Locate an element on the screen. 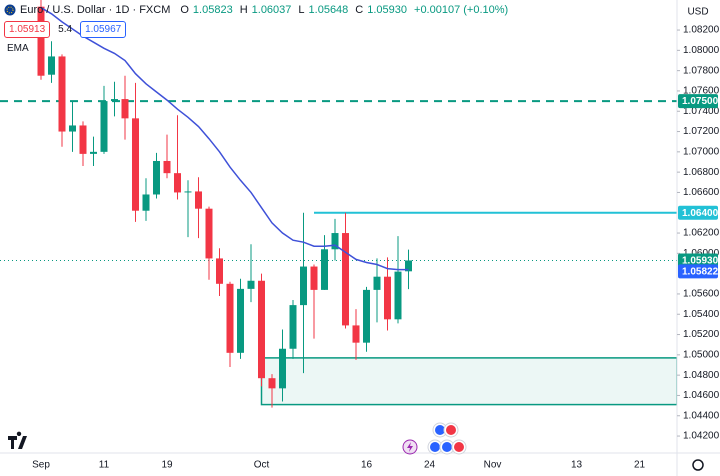 Image resolution: width=720 pixels, height=476 pixels. symbol-icon is located at coordinates (10, 10).